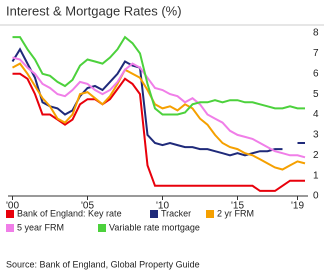 The image size is (324, 274). Describe the element at coordinates (316, 155) in the screenshot. I see `y-tick-label: 2` at that location.